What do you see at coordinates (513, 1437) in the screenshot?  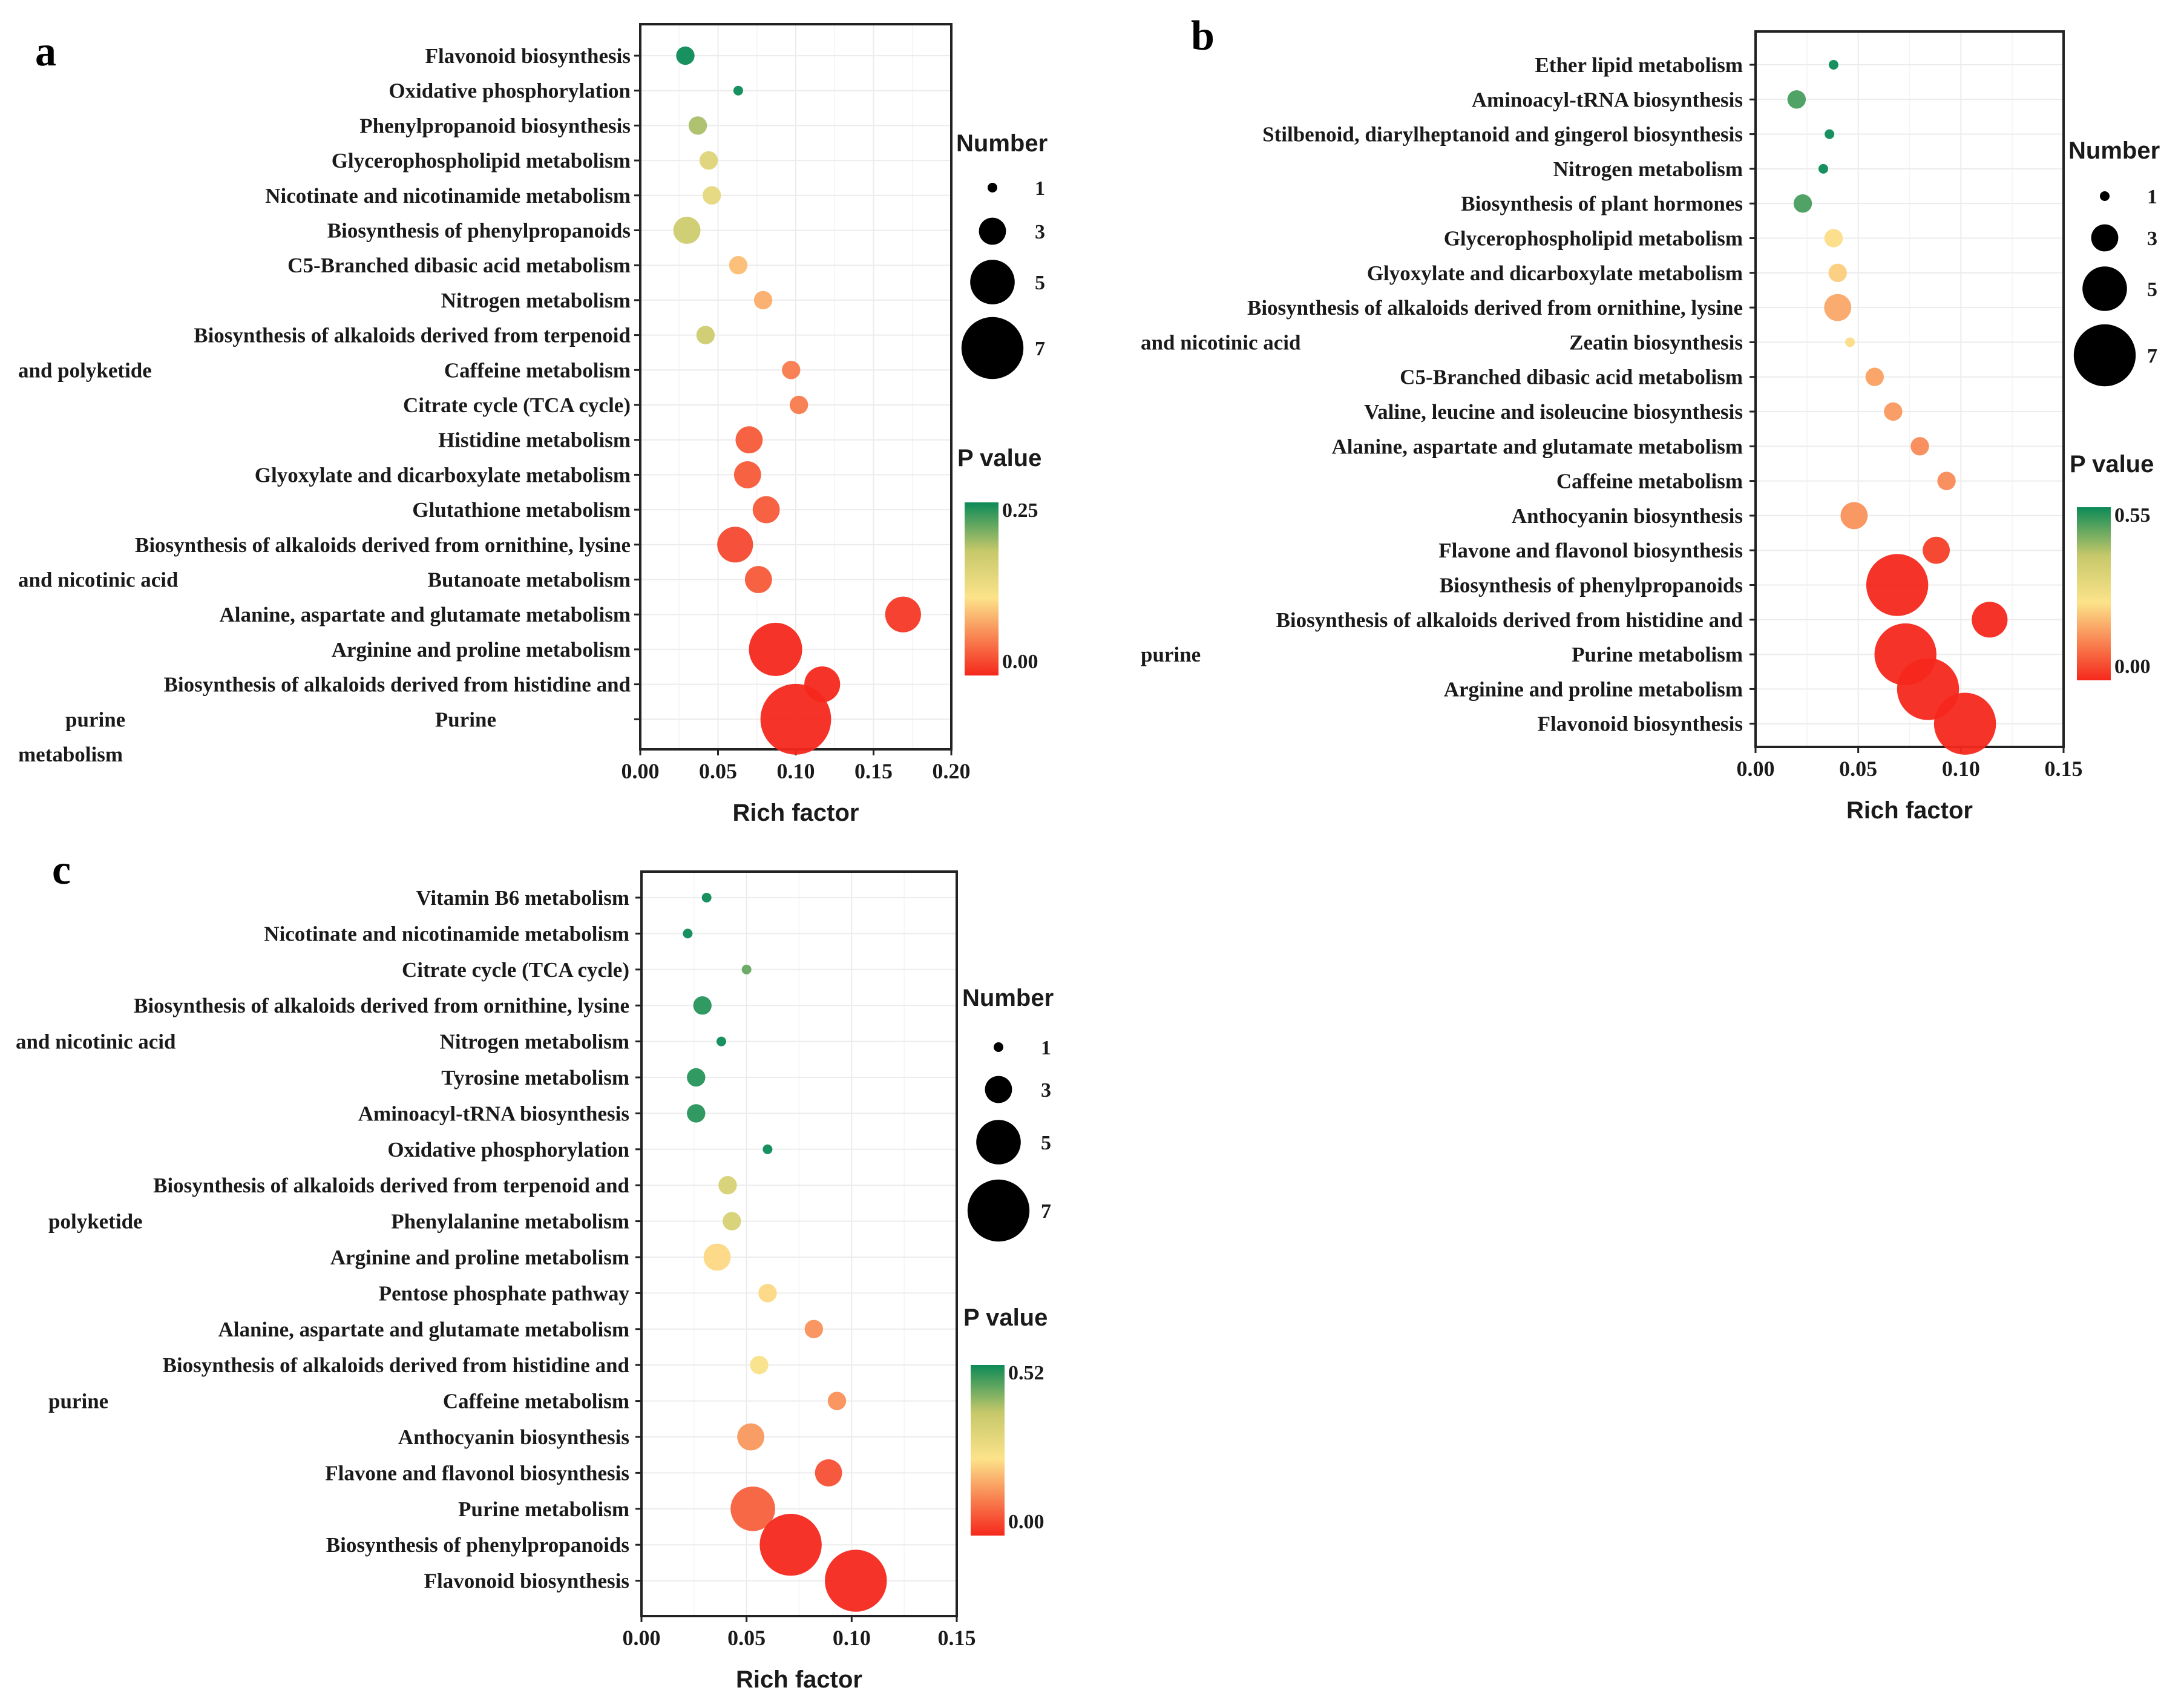 I see `pathway-label: Anthocyanin biosynthesis` at bounding box center [513, 1437].